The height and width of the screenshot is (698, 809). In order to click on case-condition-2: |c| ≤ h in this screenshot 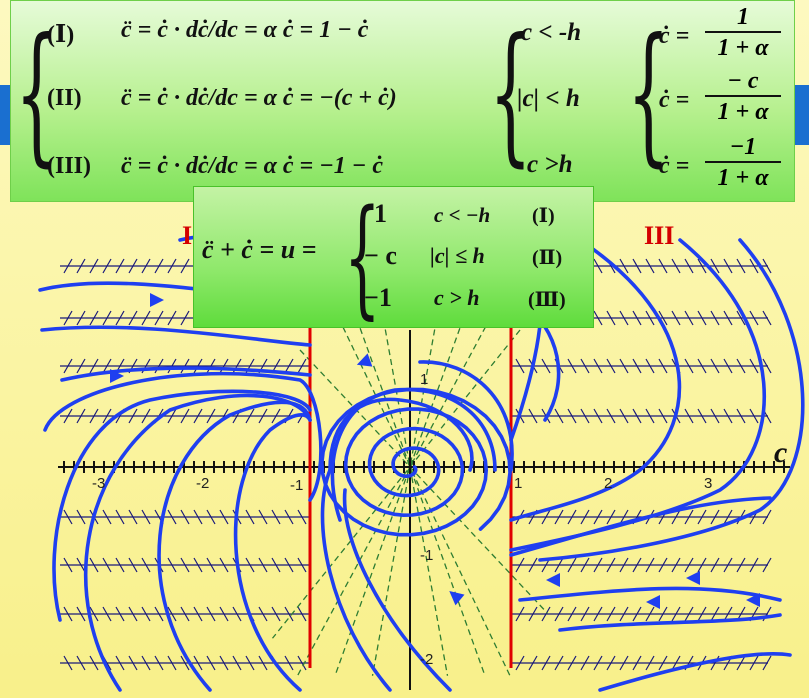, I will do `click(457, 255)`.